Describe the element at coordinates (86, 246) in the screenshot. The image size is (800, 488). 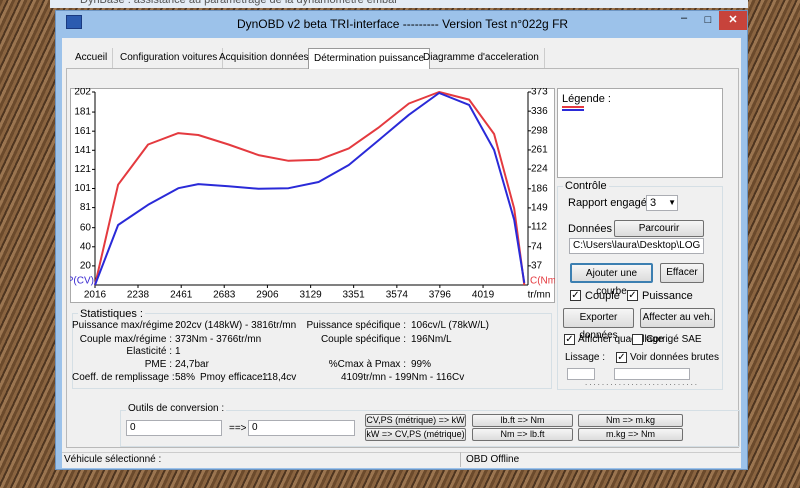
I see `y-tick-label: 40` at that location.